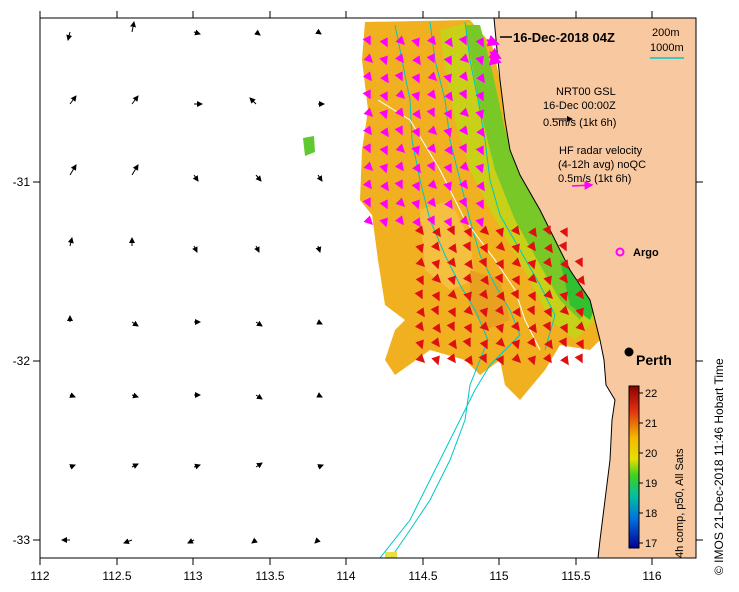 This screenshot has height=592, width=739. I want to click on x-tick-label: 112, so click(39, 576).